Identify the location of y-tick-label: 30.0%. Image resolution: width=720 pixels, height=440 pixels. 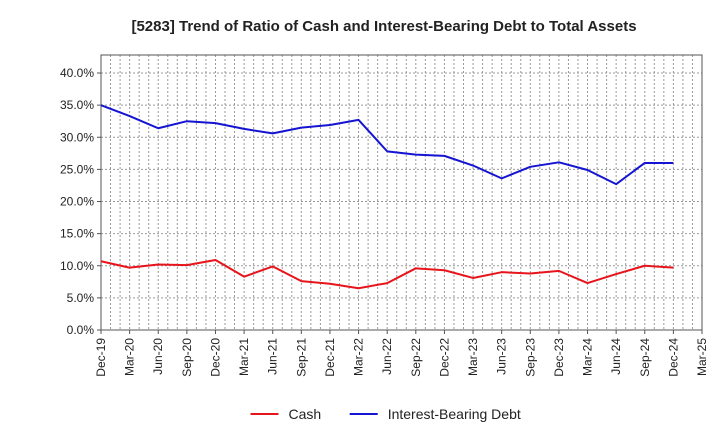
(77, 137).